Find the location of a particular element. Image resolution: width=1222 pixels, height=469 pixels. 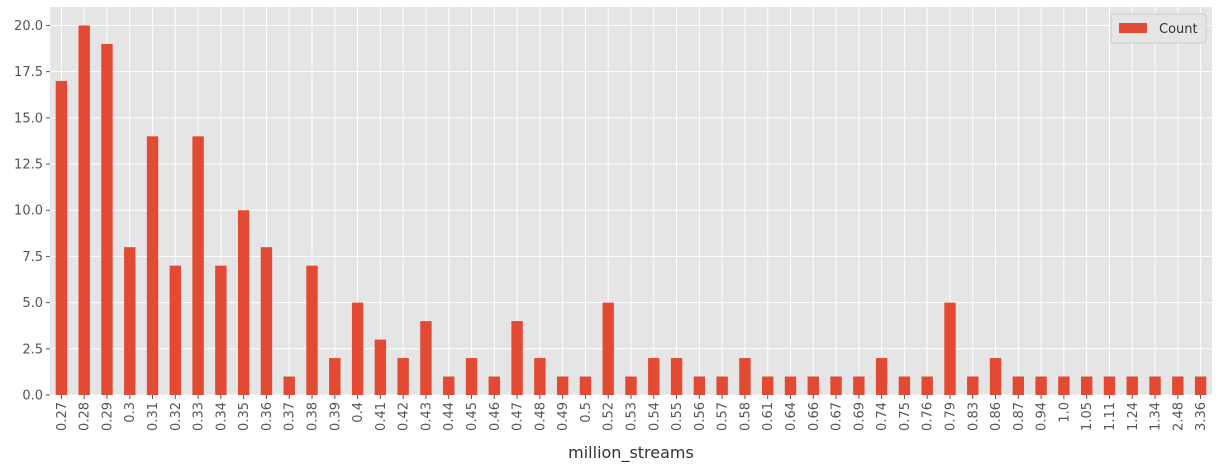

x-tick-label: 0.32 is located at coordinates (176, 416).